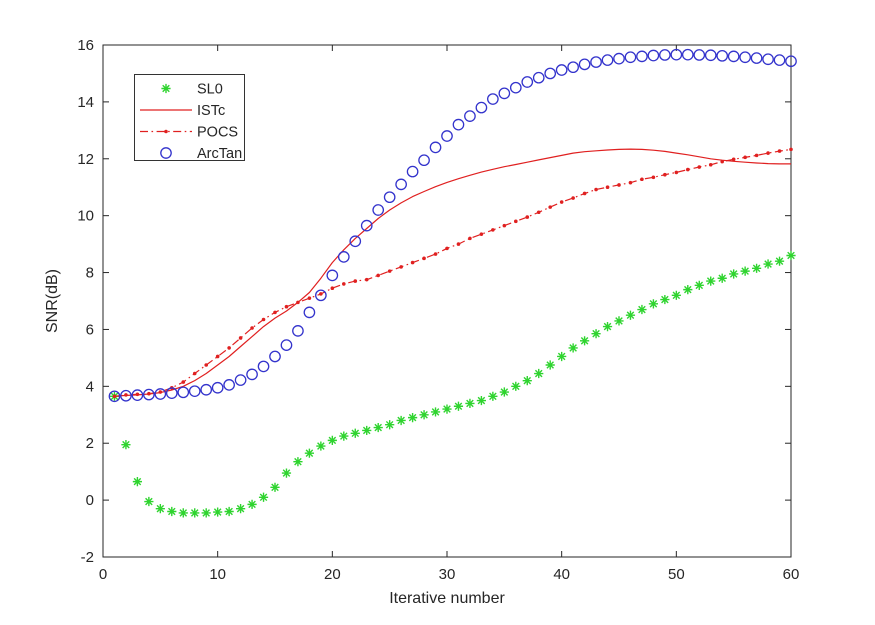 Image resolution: width=875 pixels, height=625 pixels. Describe the element at coordinates (332, 574) in the screenshot. I see `x-tick-label: 20` at that location.